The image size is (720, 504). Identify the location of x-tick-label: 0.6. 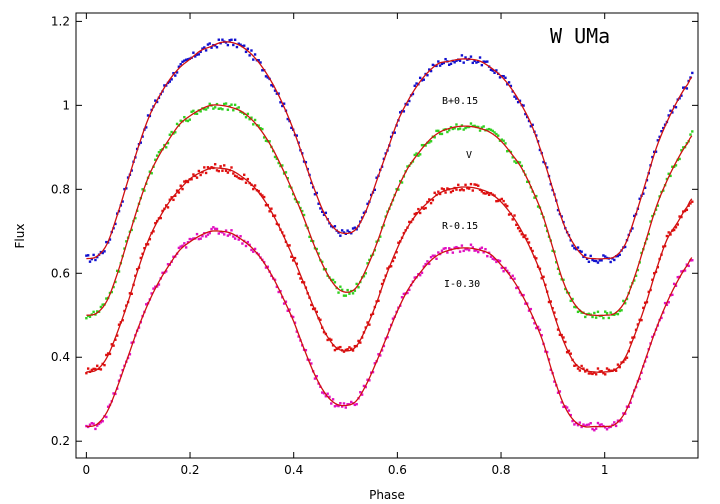
(397, 470).